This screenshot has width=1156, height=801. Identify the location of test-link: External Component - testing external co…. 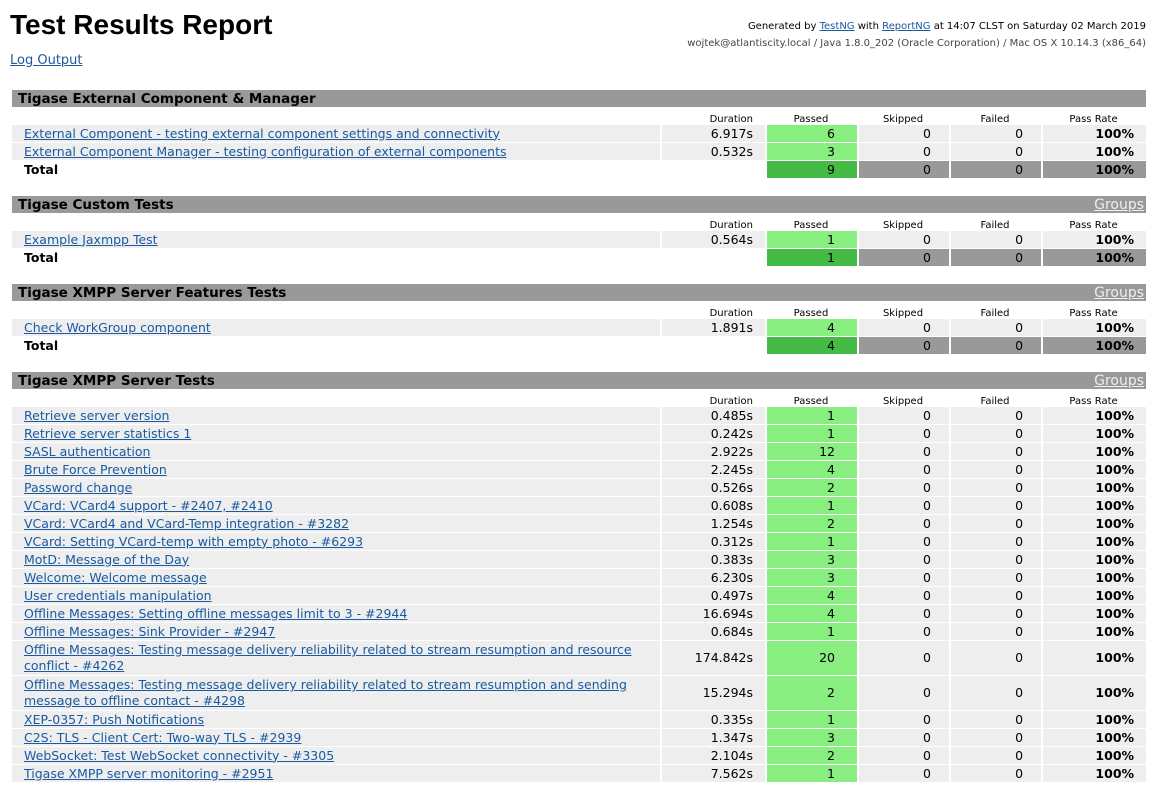
(262, 133).